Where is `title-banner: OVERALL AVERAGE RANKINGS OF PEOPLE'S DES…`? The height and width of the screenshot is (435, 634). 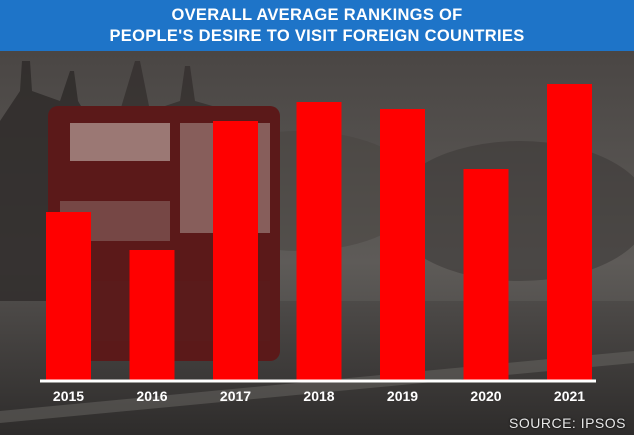 title-banner: OVERALL AVERAGE RANKINGS OF PEOPLE'S DES… is located at coordinates (317, 25).